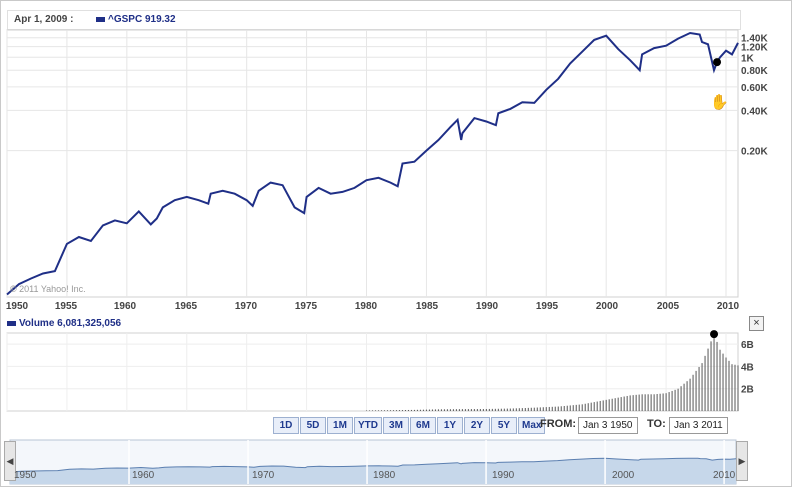  Describe the element at coordinates (532, 425) in the screenshot. I see `range-max-button: Max` at that location.